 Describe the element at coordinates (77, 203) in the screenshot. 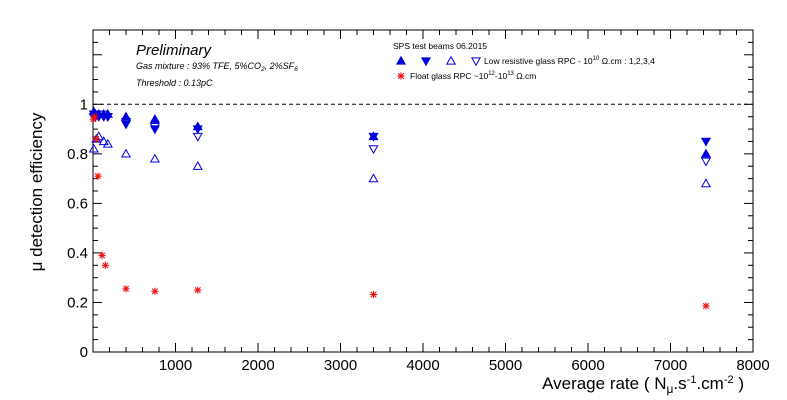

I see `y-tick-label: 0.6` at that location.